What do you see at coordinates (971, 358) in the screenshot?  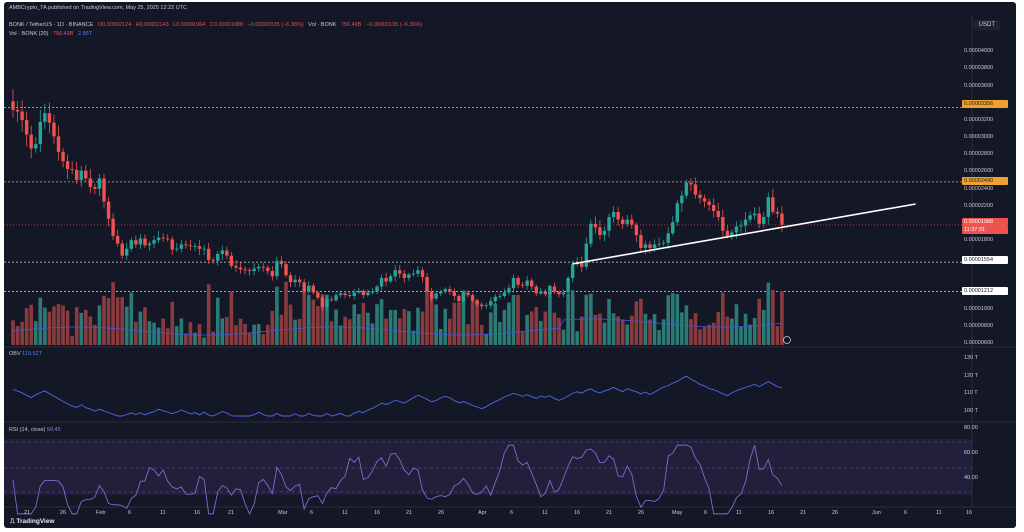 I see `obv-tick-label: 130 T` at bounding box center [971, 358].